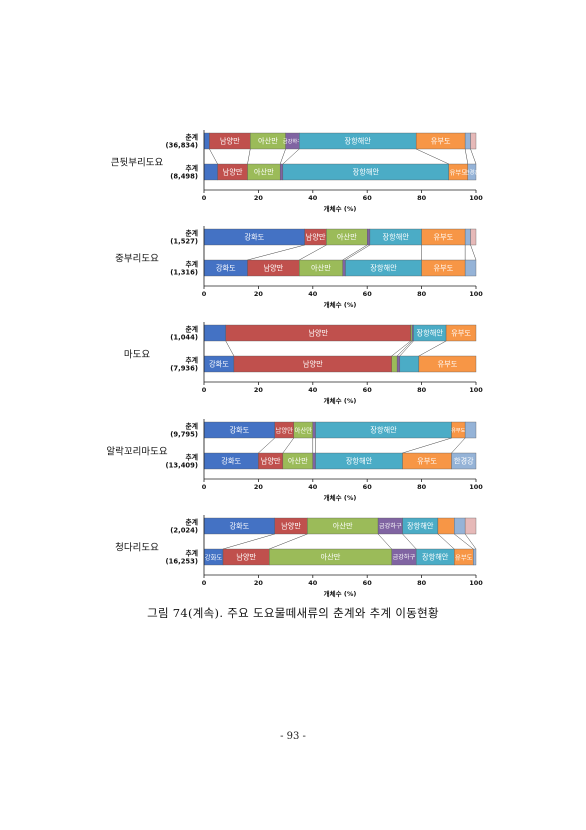 This screenshot has width=586, height=830. I want to click on total-count: (36,834), so click(182, 146).